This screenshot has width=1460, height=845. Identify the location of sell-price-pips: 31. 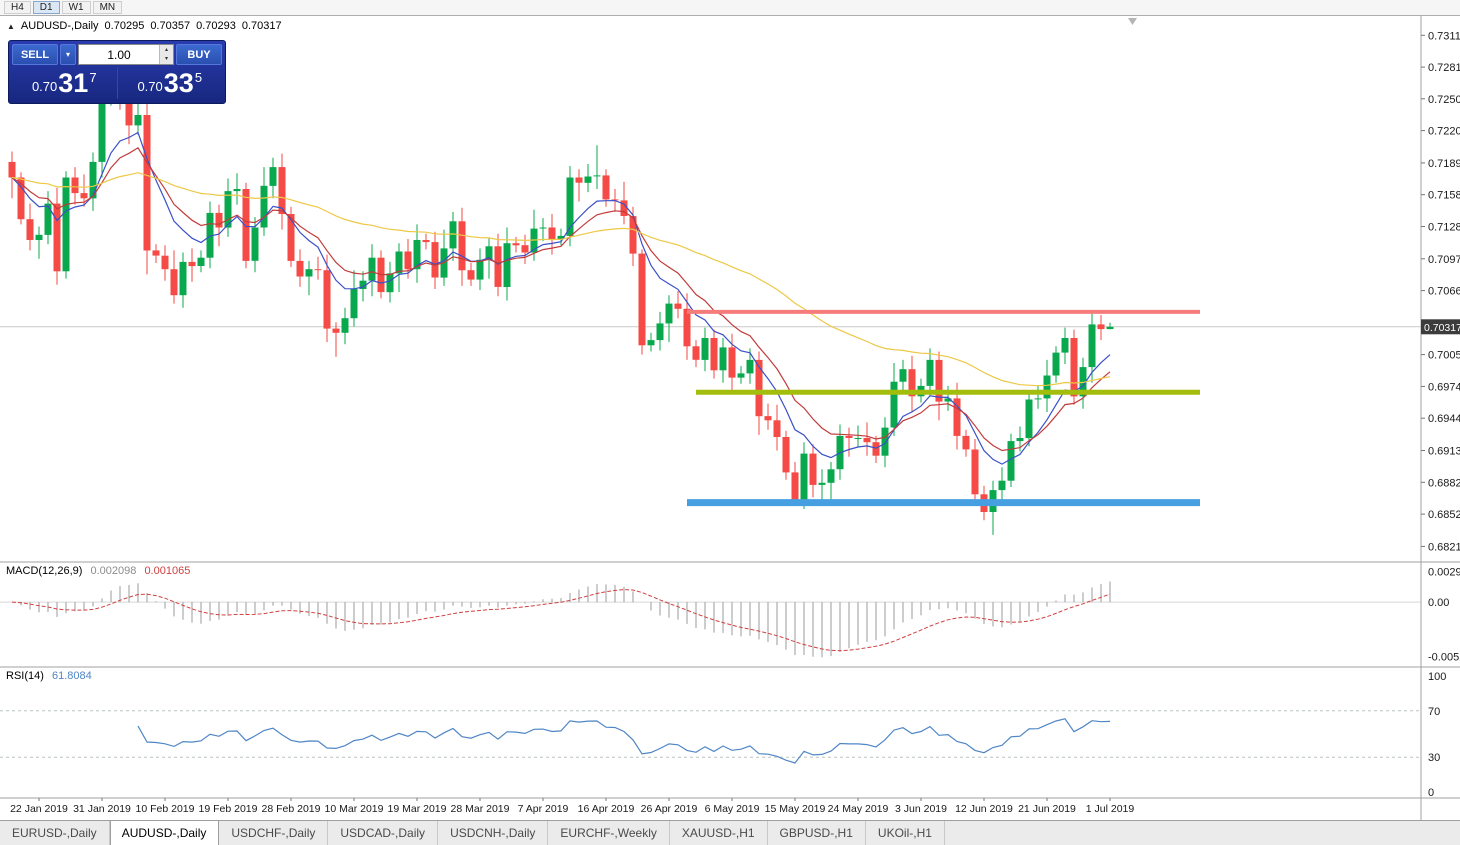
(73, 82).